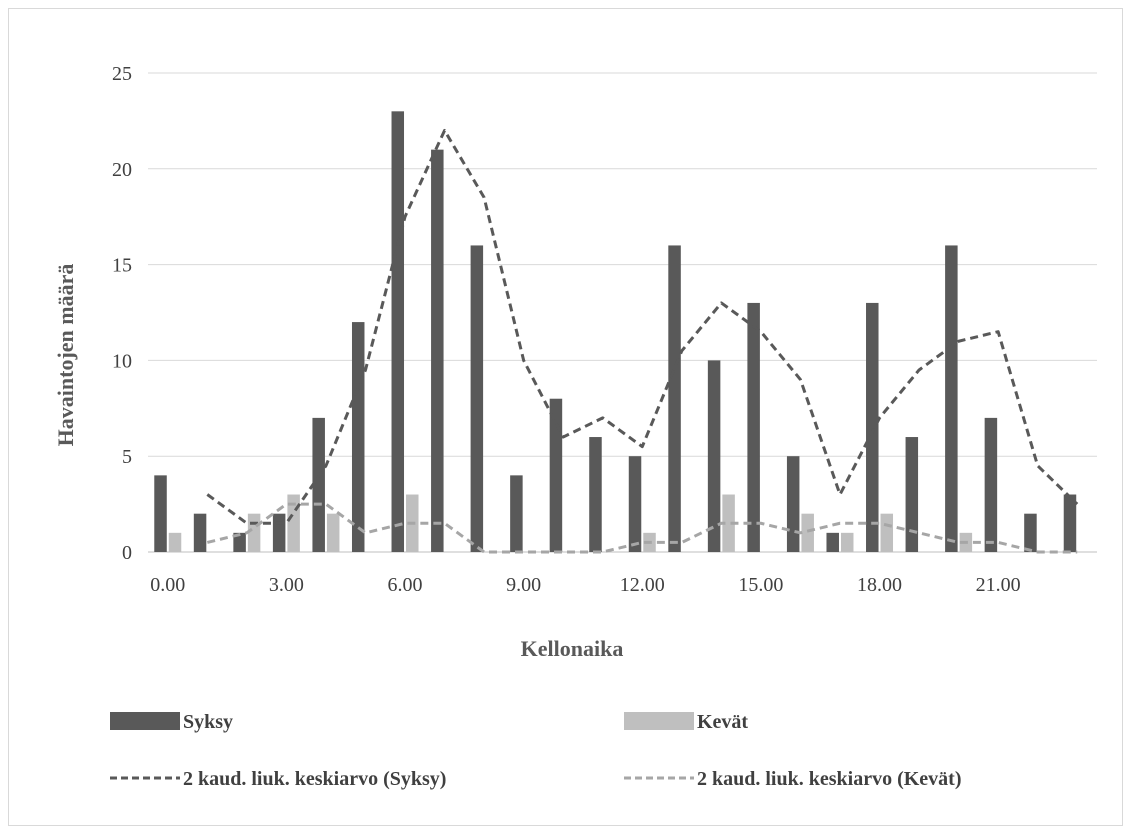 This screenshot has width=1132, height=834. Describe the element at coordinates (145, 721) in the screenshot. I see `legend-swatch-syksy` at that location.